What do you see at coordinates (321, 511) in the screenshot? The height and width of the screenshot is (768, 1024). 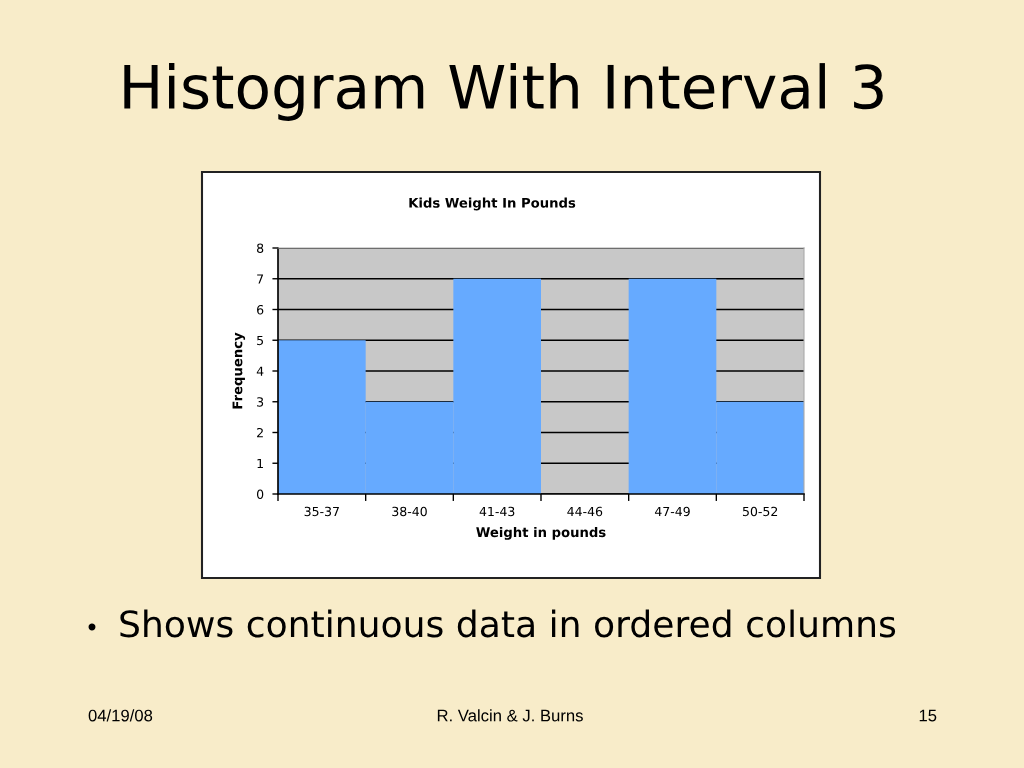 I see `x-tick-label: 35-37` at bounding box center [321, 511].